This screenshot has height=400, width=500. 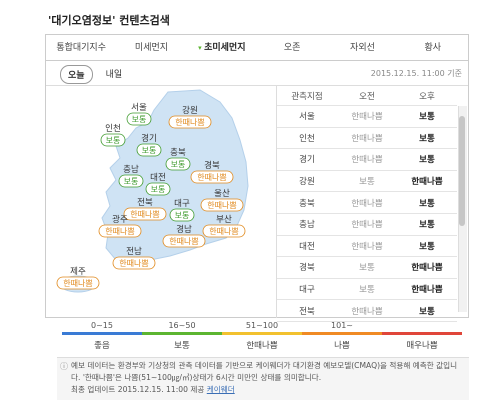 I want to click on tab: 미세먼지, so click(x=151, y=48).